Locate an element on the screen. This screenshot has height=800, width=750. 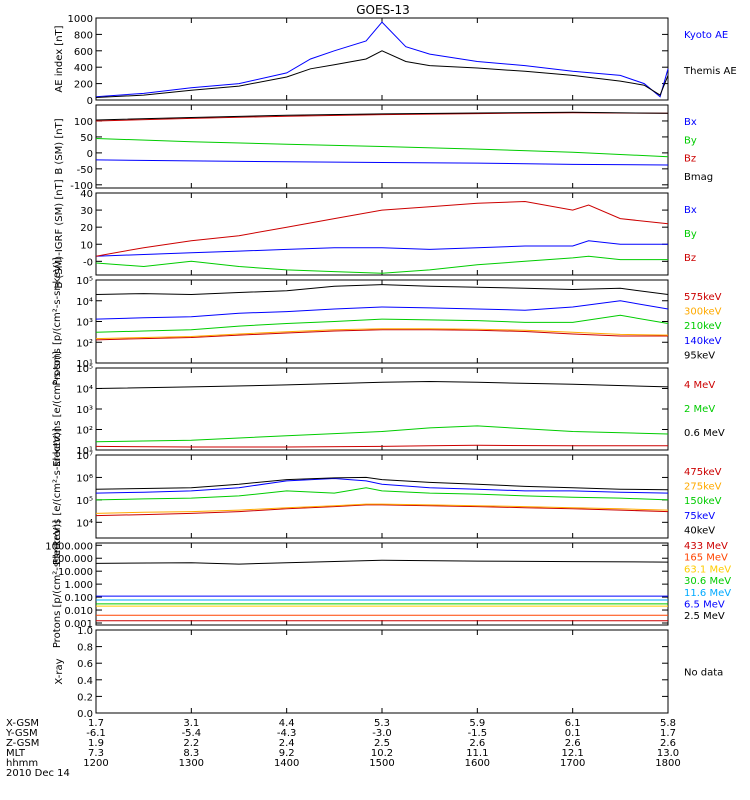
legend-label: 150keV is located at coordinates (703, 501).